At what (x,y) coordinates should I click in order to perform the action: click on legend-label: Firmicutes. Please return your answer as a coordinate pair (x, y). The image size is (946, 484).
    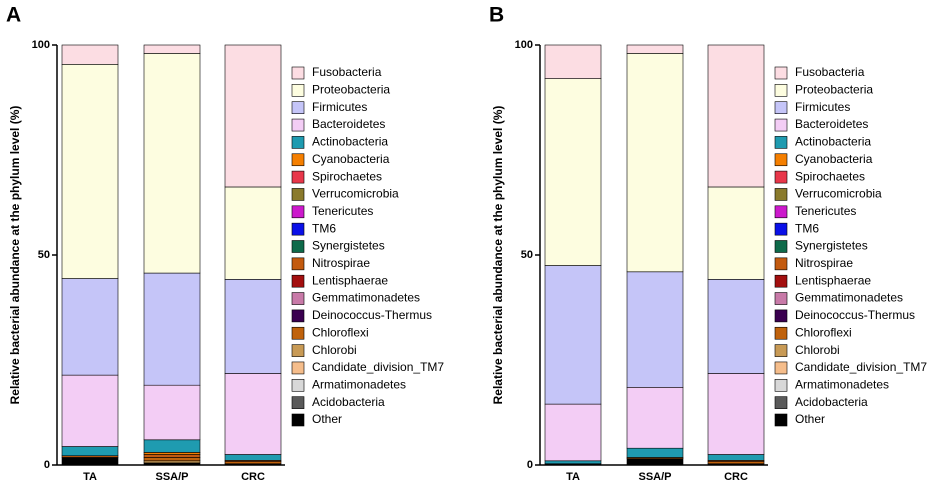
    Looking at the image, I should click on (822, 107).